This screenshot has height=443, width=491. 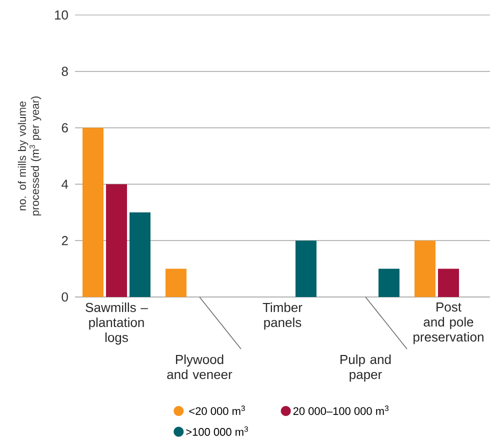 I want to click on legend-label: >100 000 m$^{3}$, so click(x=217, y=431).